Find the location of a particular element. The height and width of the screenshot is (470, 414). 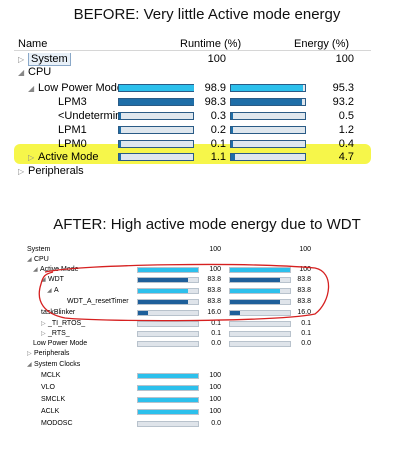

table-row: ▷ Active Mode 1.1 4.7 is located at coordinates (192, 157).